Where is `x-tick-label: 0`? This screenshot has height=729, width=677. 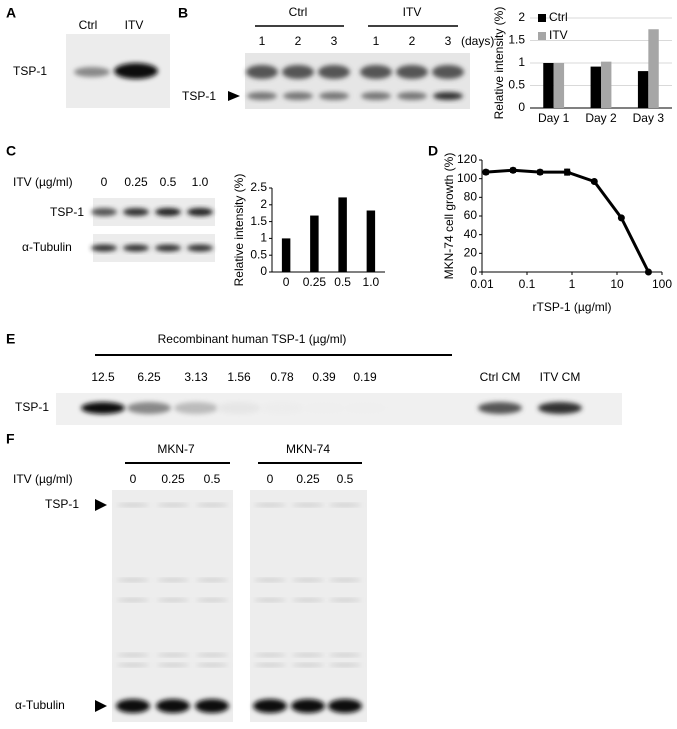 x-tick-label: 0 is located at coordinates (286, 282).